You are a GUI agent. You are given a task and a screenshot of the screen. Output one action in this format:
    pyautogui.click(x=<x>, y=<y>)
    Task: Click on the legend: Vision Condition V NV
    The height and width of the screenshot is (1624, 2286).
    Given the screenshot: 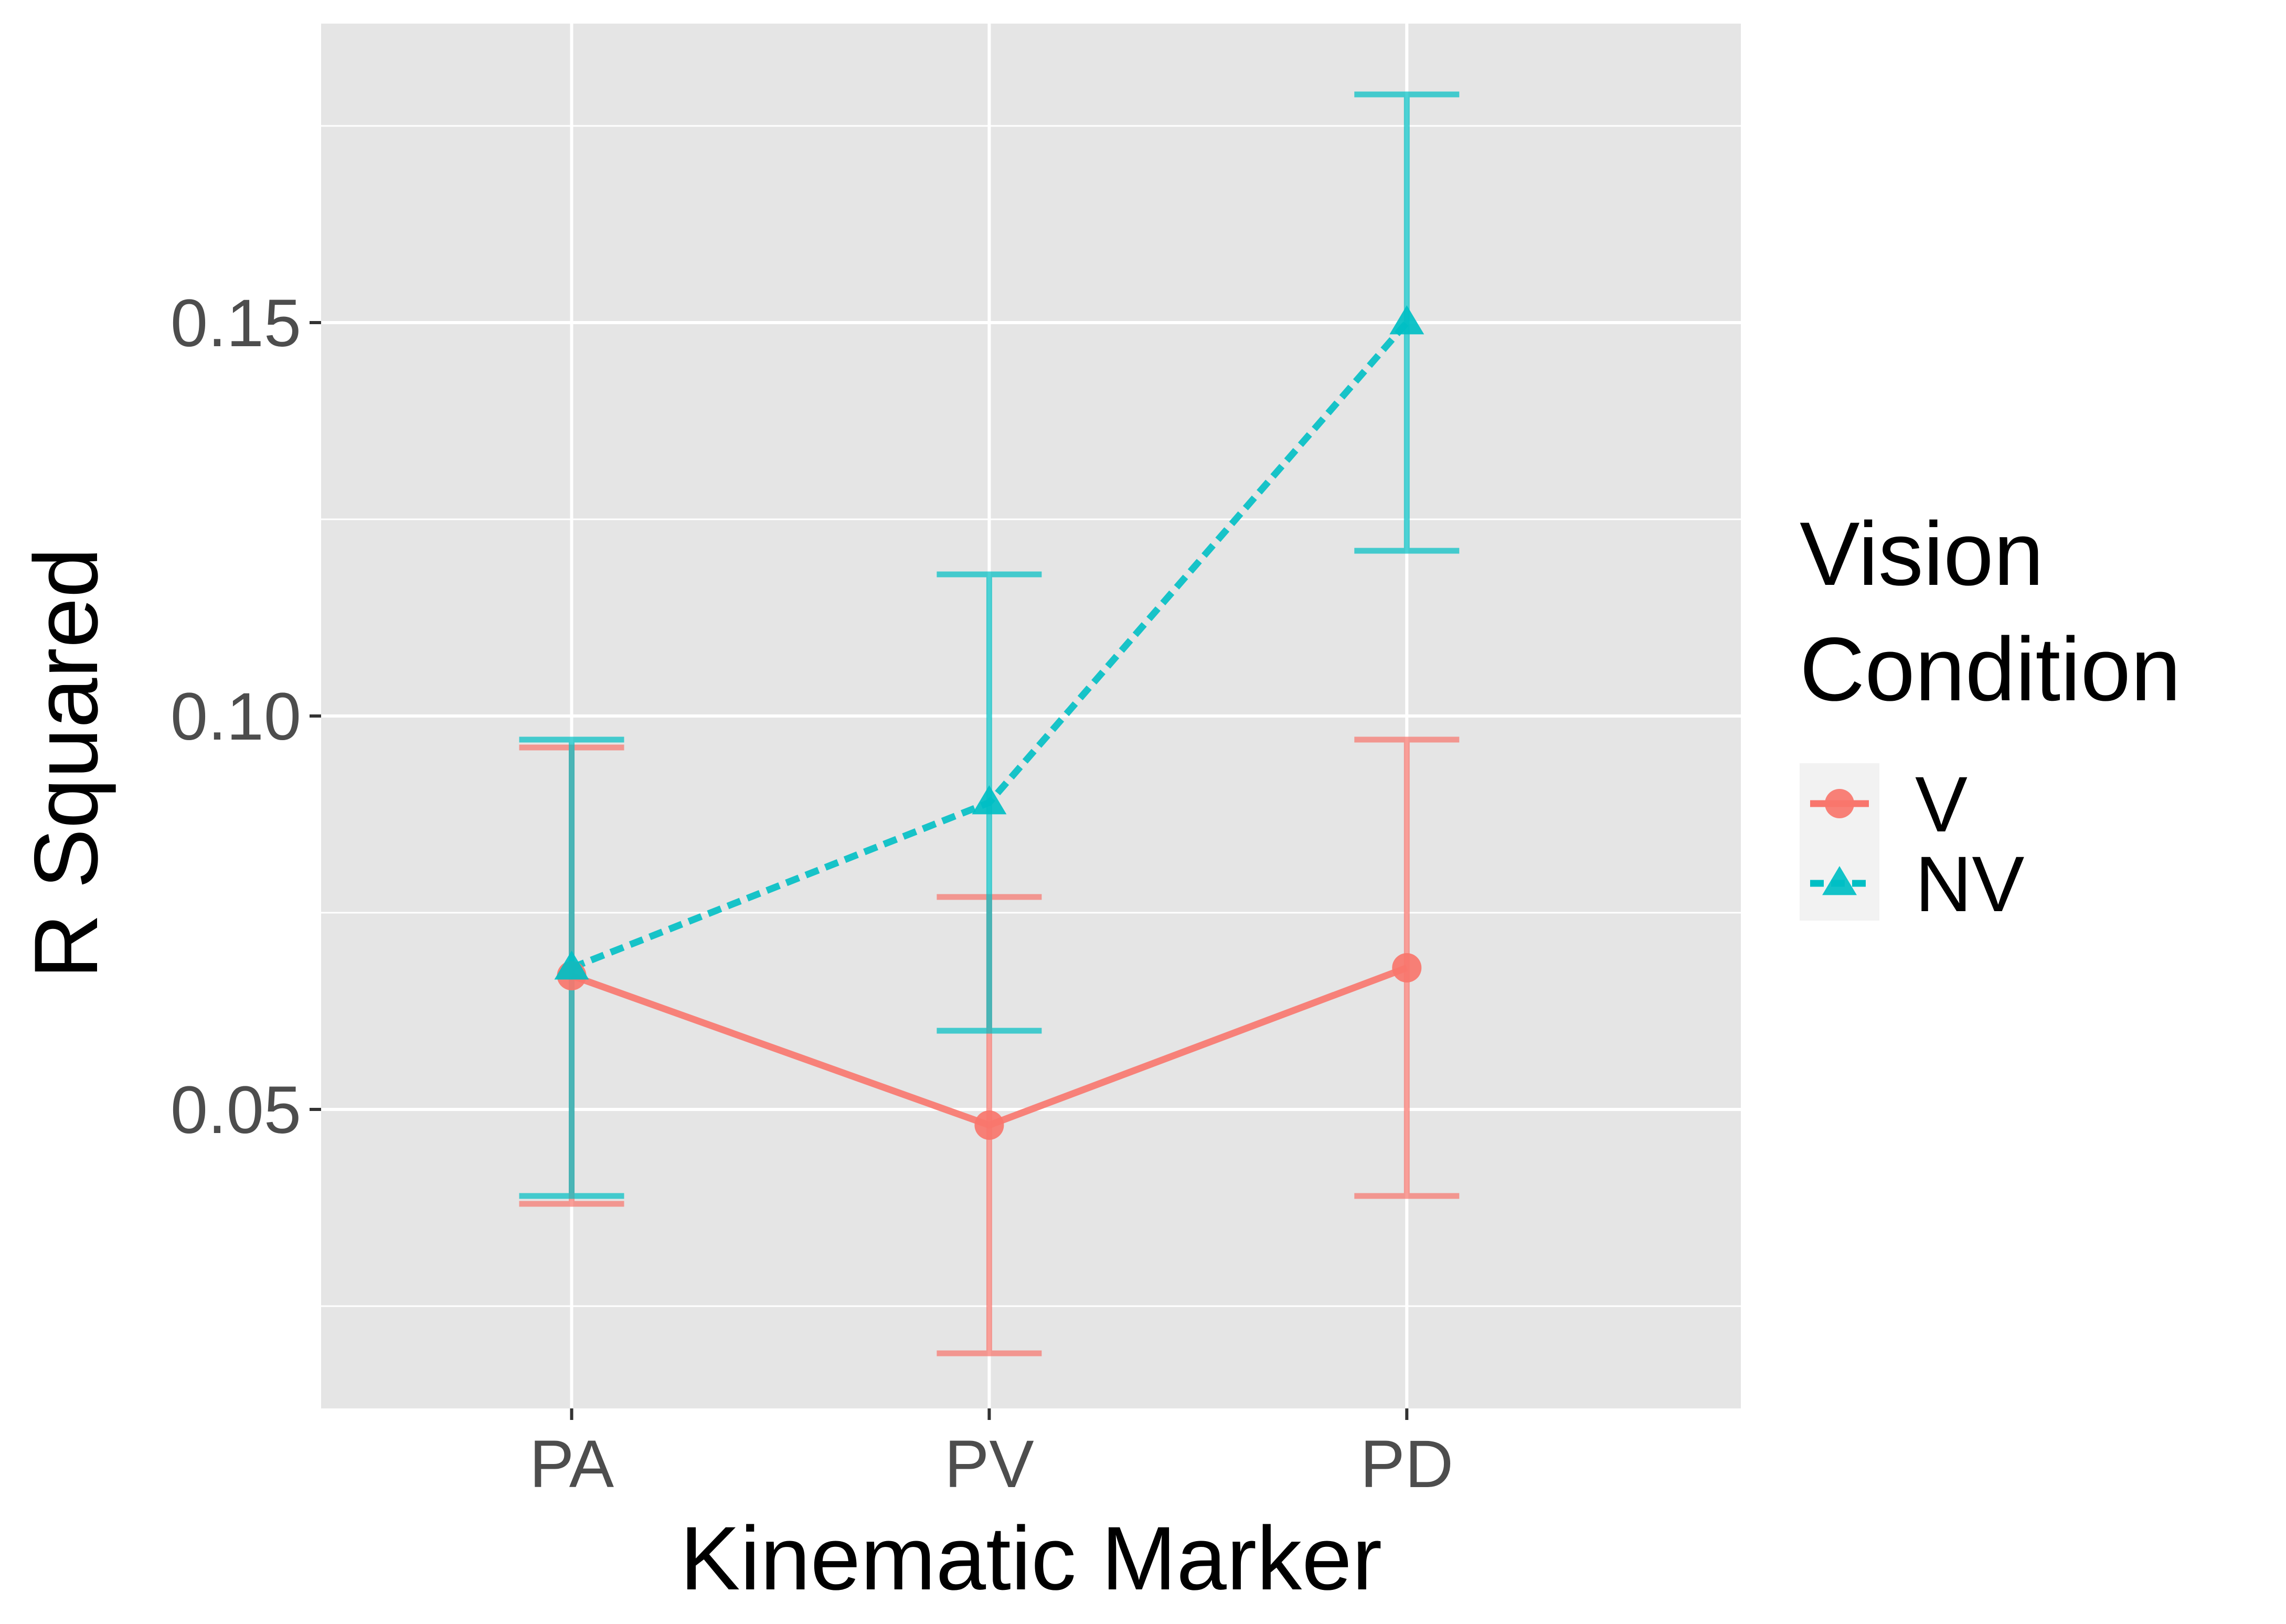 What is the action you would take?
    pyautogui.click(x=1991, y=716)
    